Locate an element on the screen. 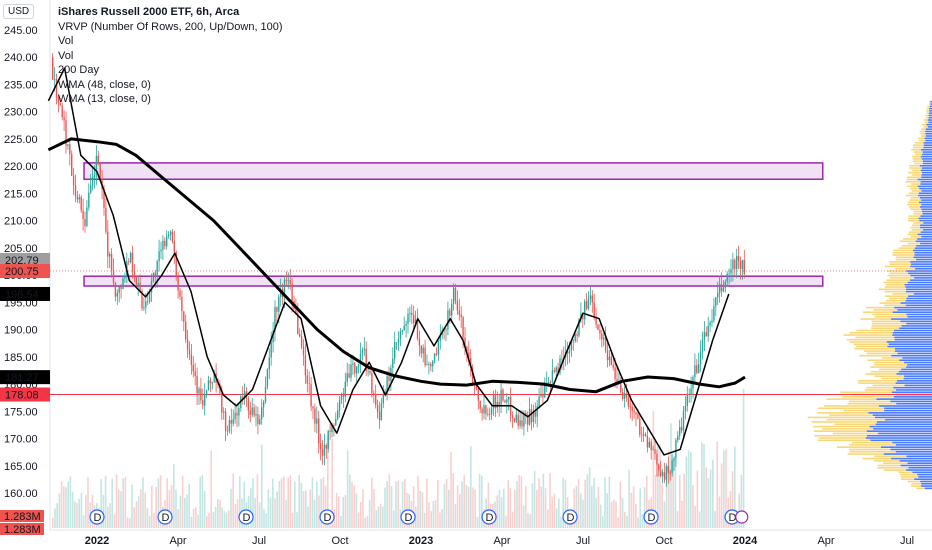 The image size is (932, 550). y-tick-label: 240.00 is located at coordinates (21, 58).